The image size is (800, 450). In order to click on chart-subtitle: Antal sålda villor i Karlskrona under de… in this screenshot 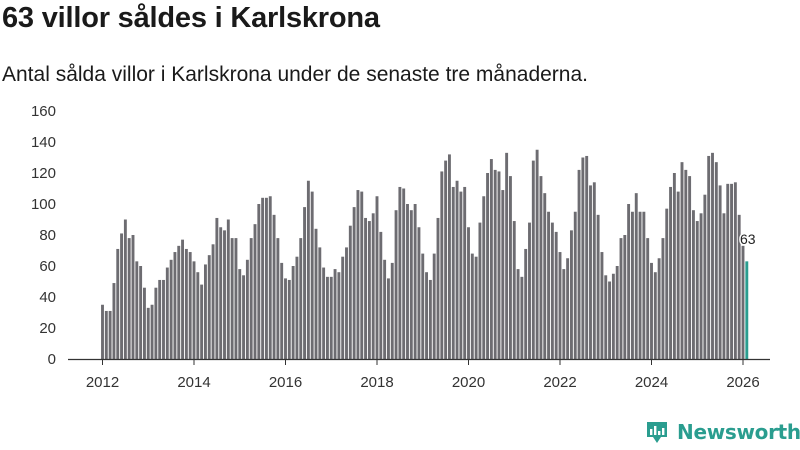, I will do `click(295, 74)`.